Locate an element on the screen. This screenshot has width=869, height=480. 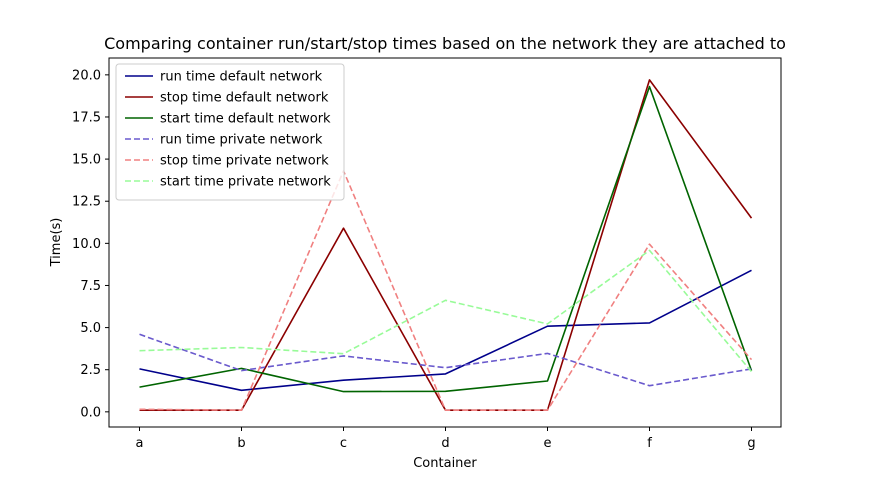
legend-entry: run time default network is located at coordinates (241, 77).